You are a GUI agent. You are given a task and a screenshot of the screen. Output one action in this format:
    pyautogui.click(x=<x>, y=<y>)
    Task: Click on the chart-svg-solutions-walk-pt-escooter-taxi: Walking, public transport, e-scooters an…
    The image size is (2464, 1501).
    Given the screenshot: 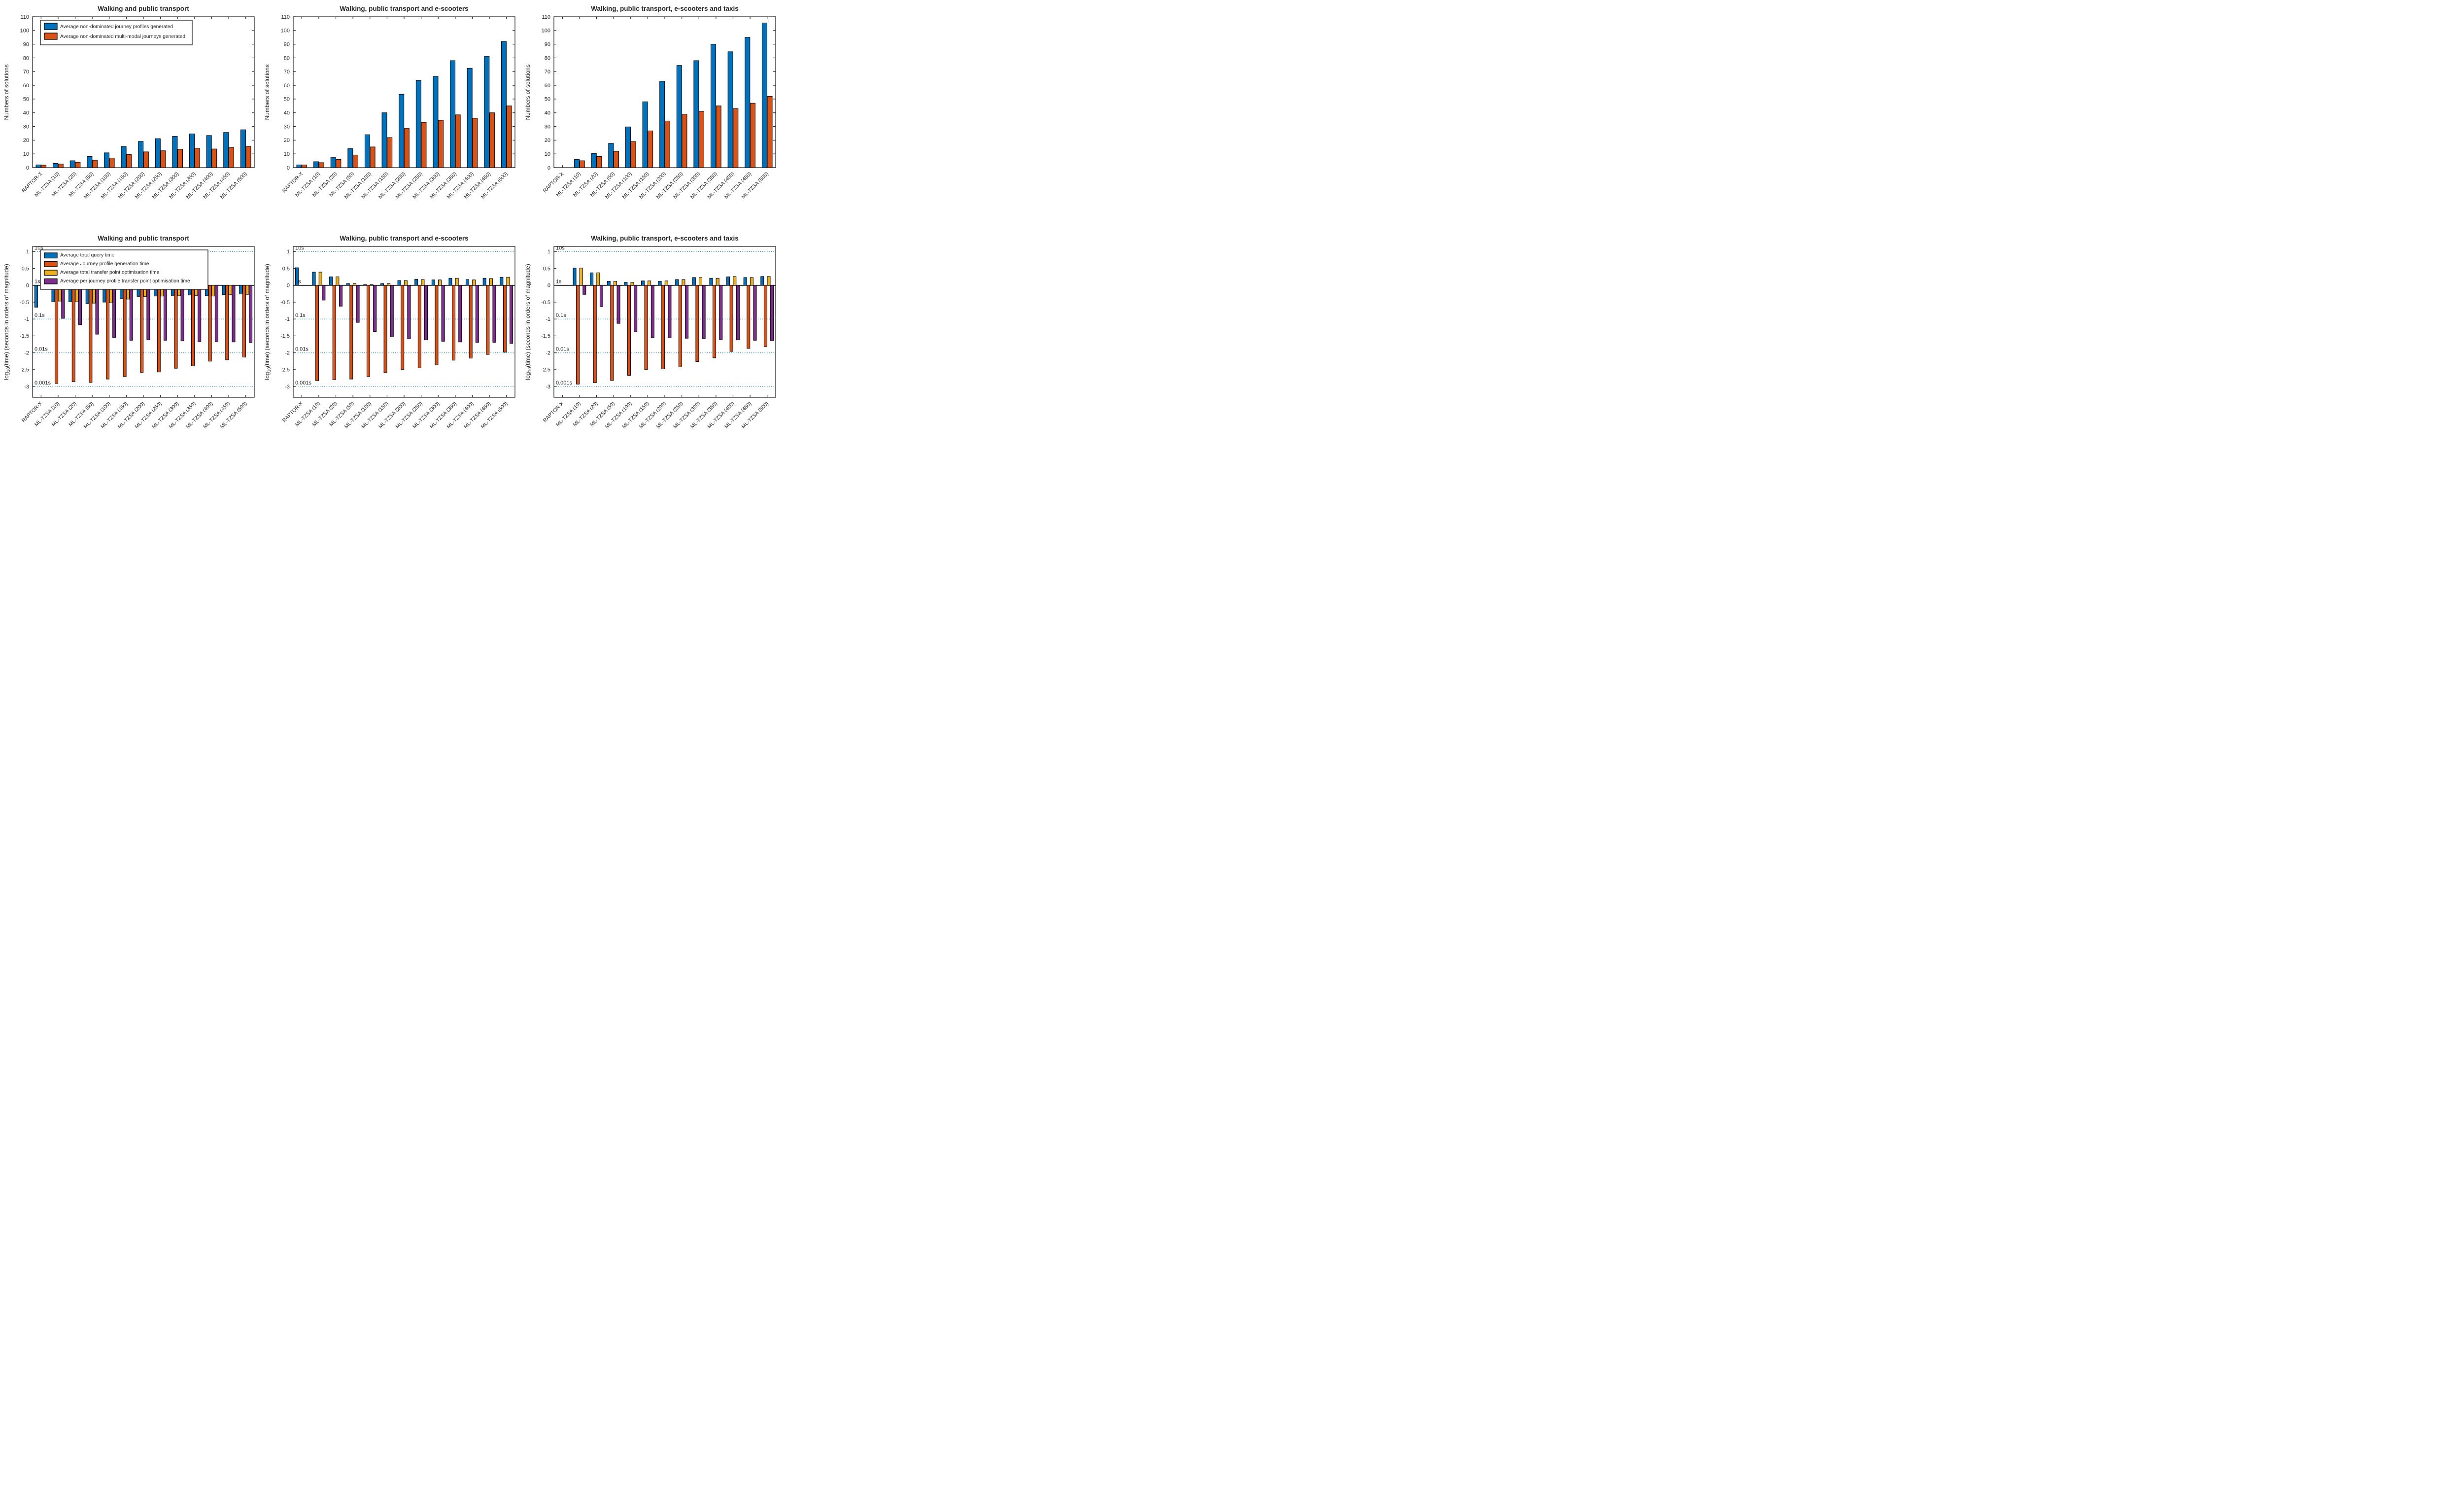 What is the action you would take?
    pyautogui.click(x=650, y=102)
    